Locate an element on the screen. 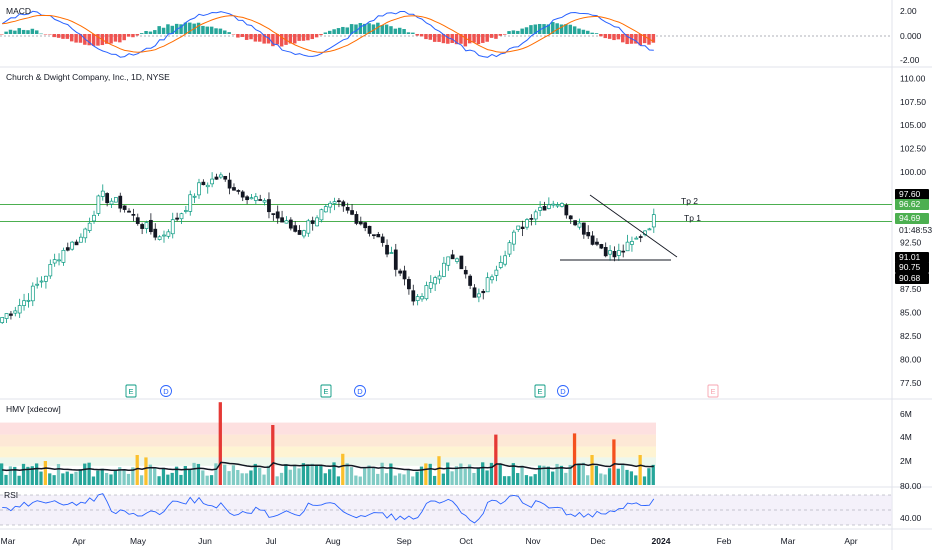  rsi-tick: 80.00 is located at coordinates (911, 486).